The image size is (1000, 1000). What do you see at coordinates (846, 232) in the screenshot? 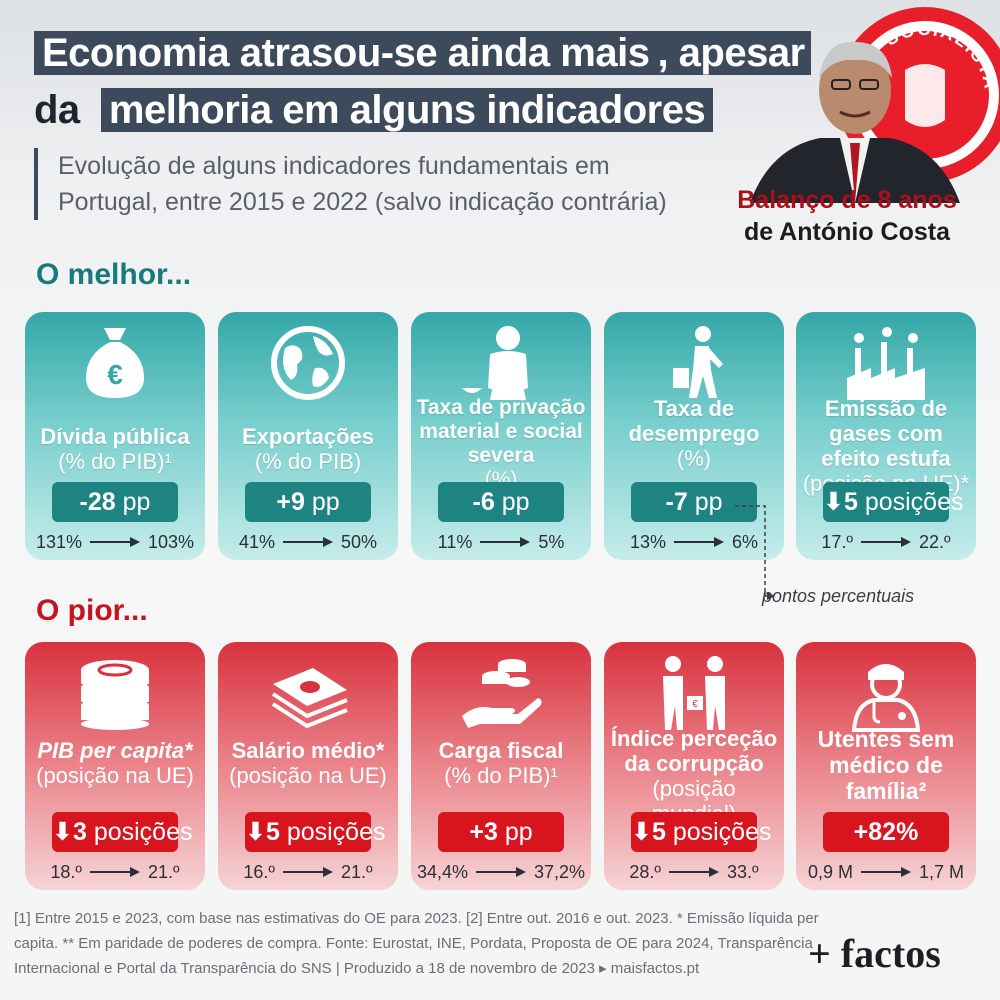
I see `badge-line-2: de António Costa` at bounding box center [846, 232].